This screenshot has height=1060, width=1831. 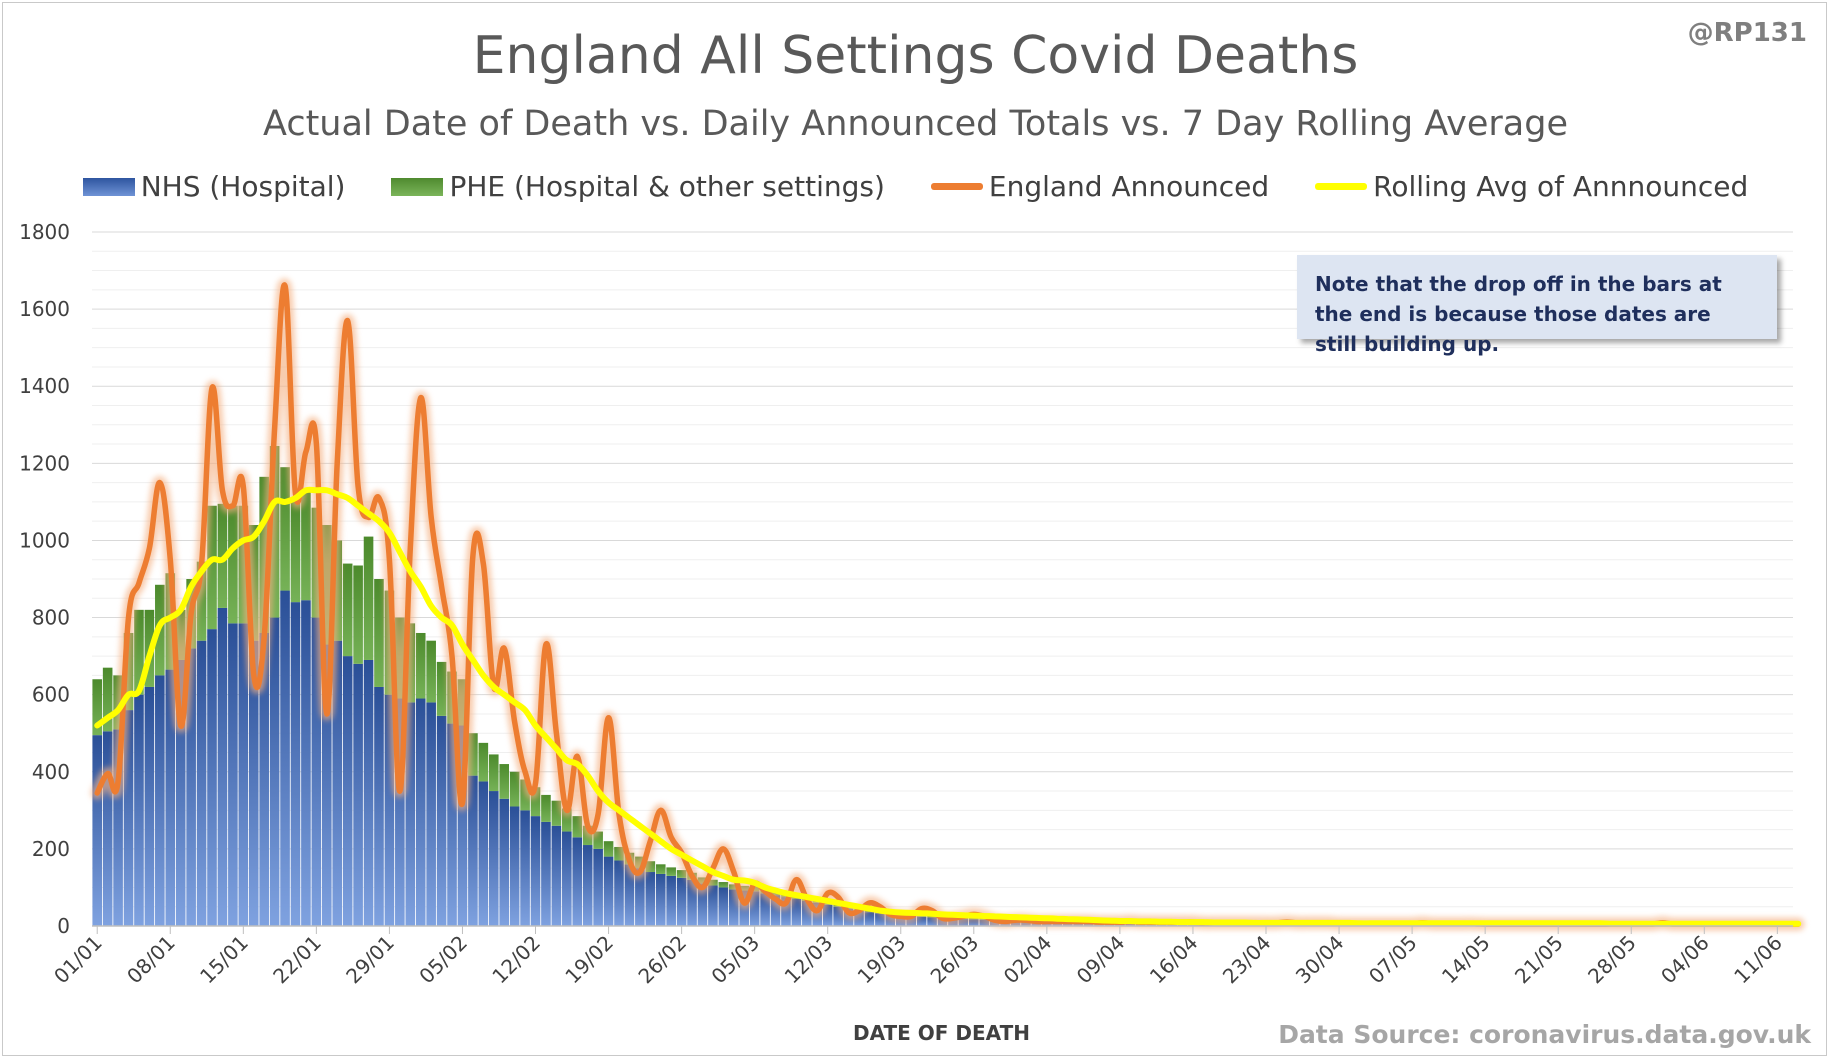 What do you see at coordinates (516, 960) in the screenshot?
I see `x-tick-label: 12/02` at bounding box center [516, 960].